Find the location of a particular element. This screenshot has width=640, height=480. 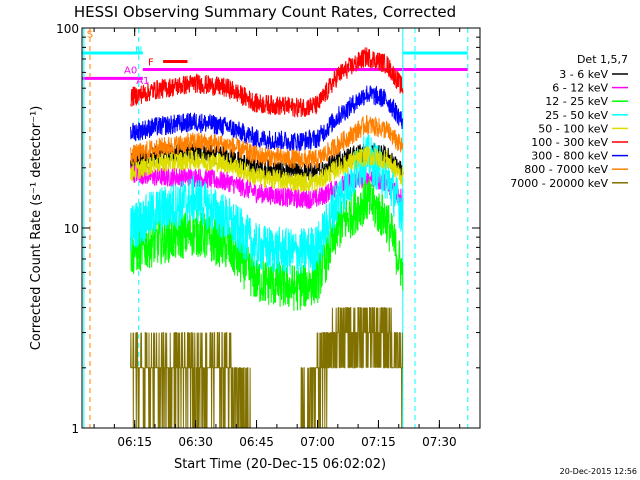

legend-entry-label: 25 - 50 keV is located at coordinates (576, 115).